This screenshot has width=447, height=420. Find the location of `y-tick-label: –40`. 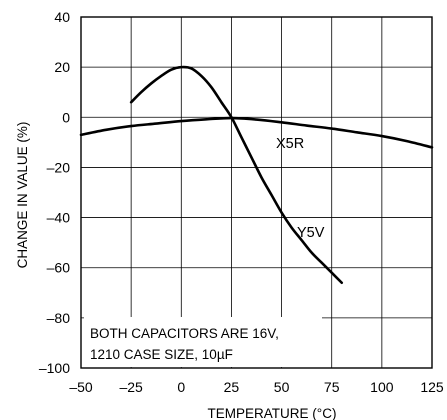

y-tick-label: –40 is located at coordinates (59, 218).